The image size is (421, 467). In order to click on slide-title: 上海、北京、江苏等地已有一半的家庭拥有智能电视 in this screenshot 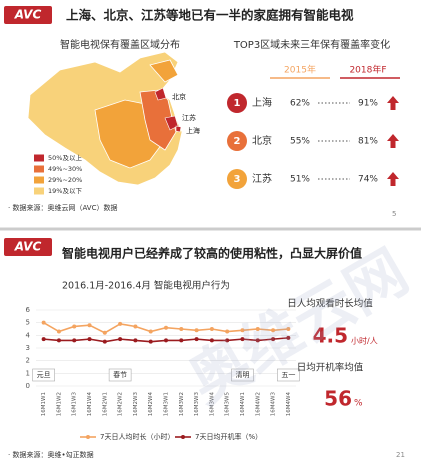, I will do `click(210, 15)`.